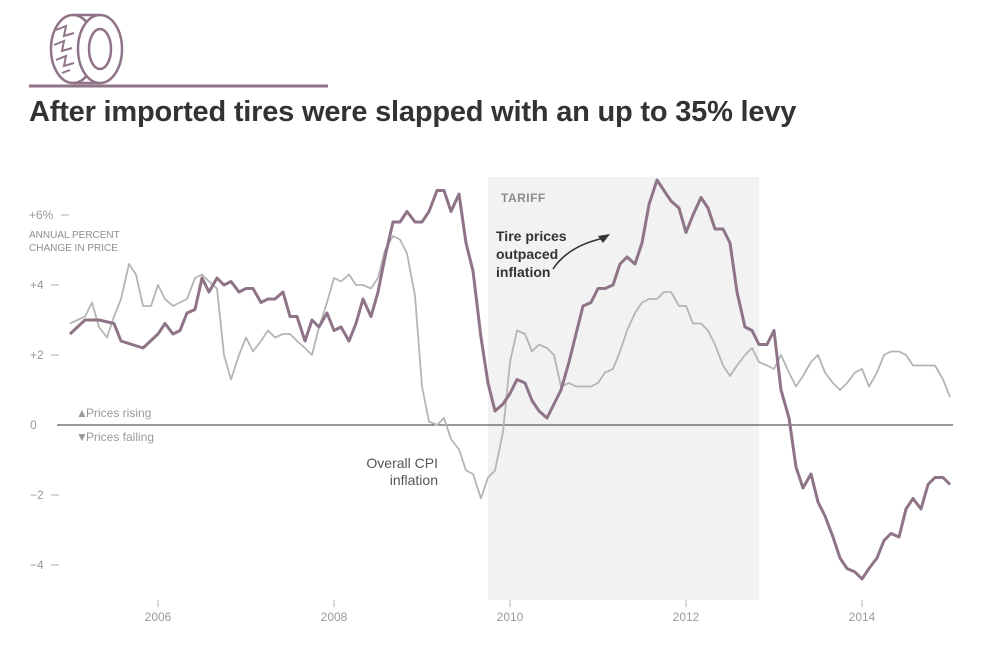 The height and width of the screenshot is (650, 996). I want to click on tire-note-arrowhead, so click(604, 238).